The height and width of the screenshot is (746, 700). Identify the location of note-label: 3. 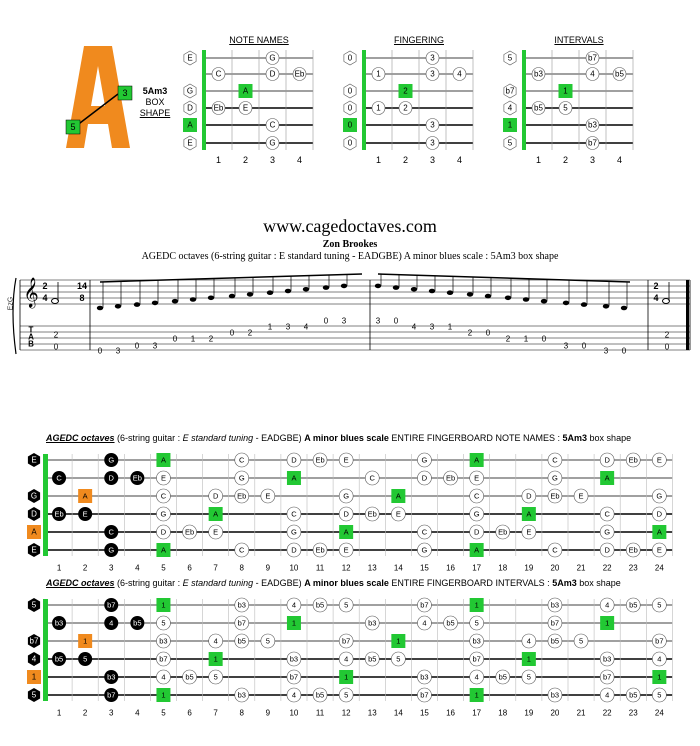
(432, 74).